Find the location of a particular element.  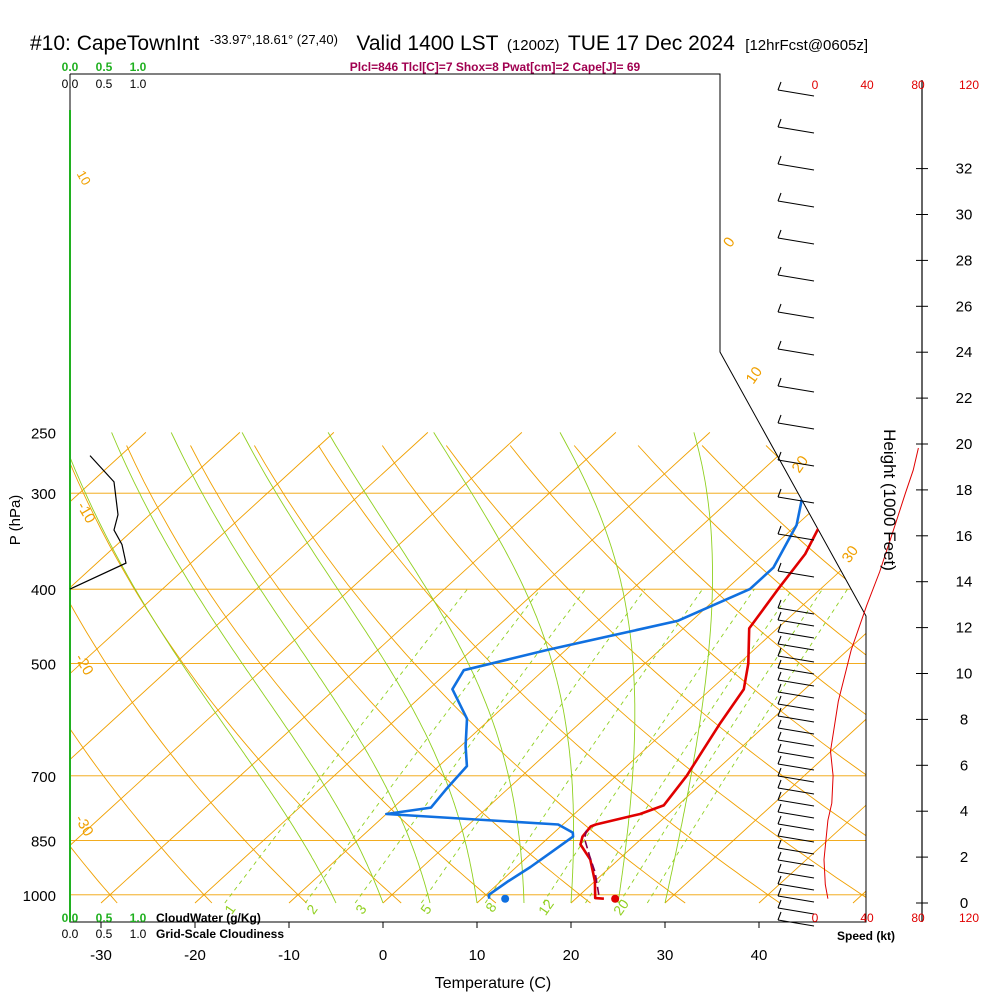

dry-adiabat-line is located at coordinates (94, 674).